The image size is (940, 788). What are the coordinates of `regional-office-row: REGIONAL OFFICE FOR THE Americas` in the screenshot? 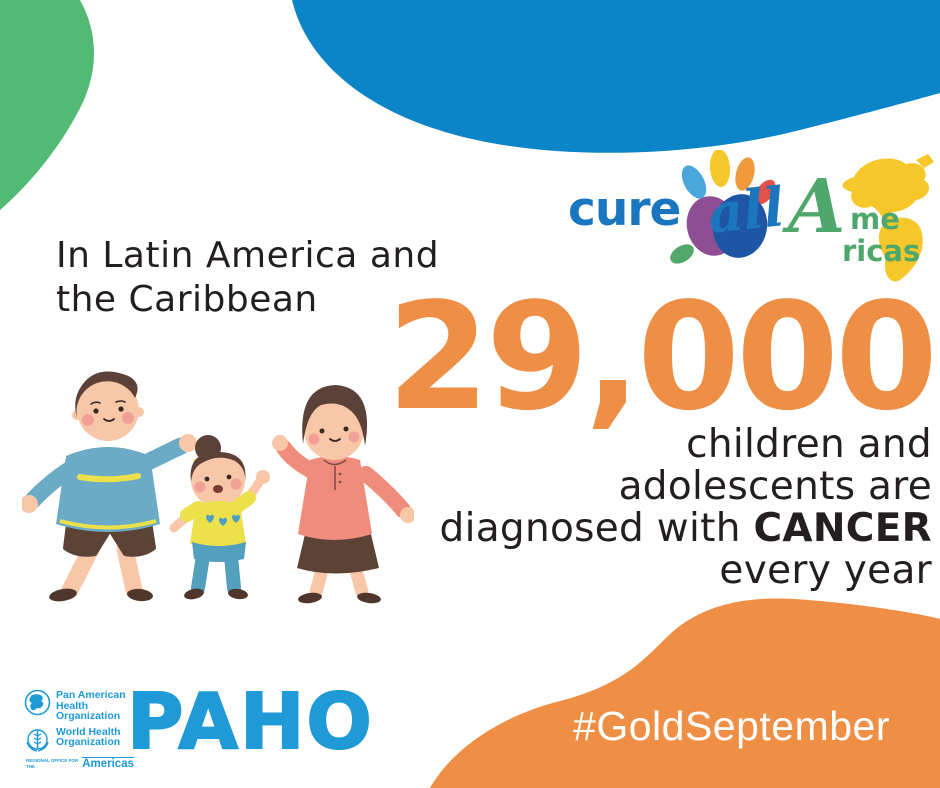 It's located at (79, 763).